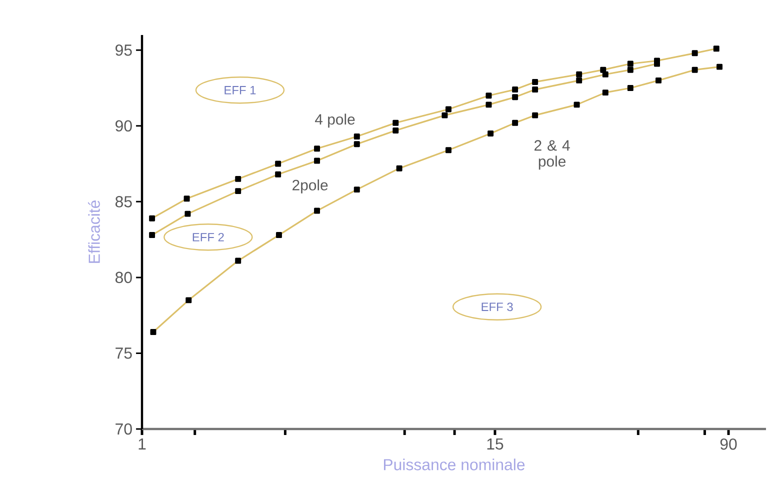 This screenshot has width=770, height=489. Describe the element at coordinates (124, 50) in the screenshot. I see `y-tick-label: 95` at that location.